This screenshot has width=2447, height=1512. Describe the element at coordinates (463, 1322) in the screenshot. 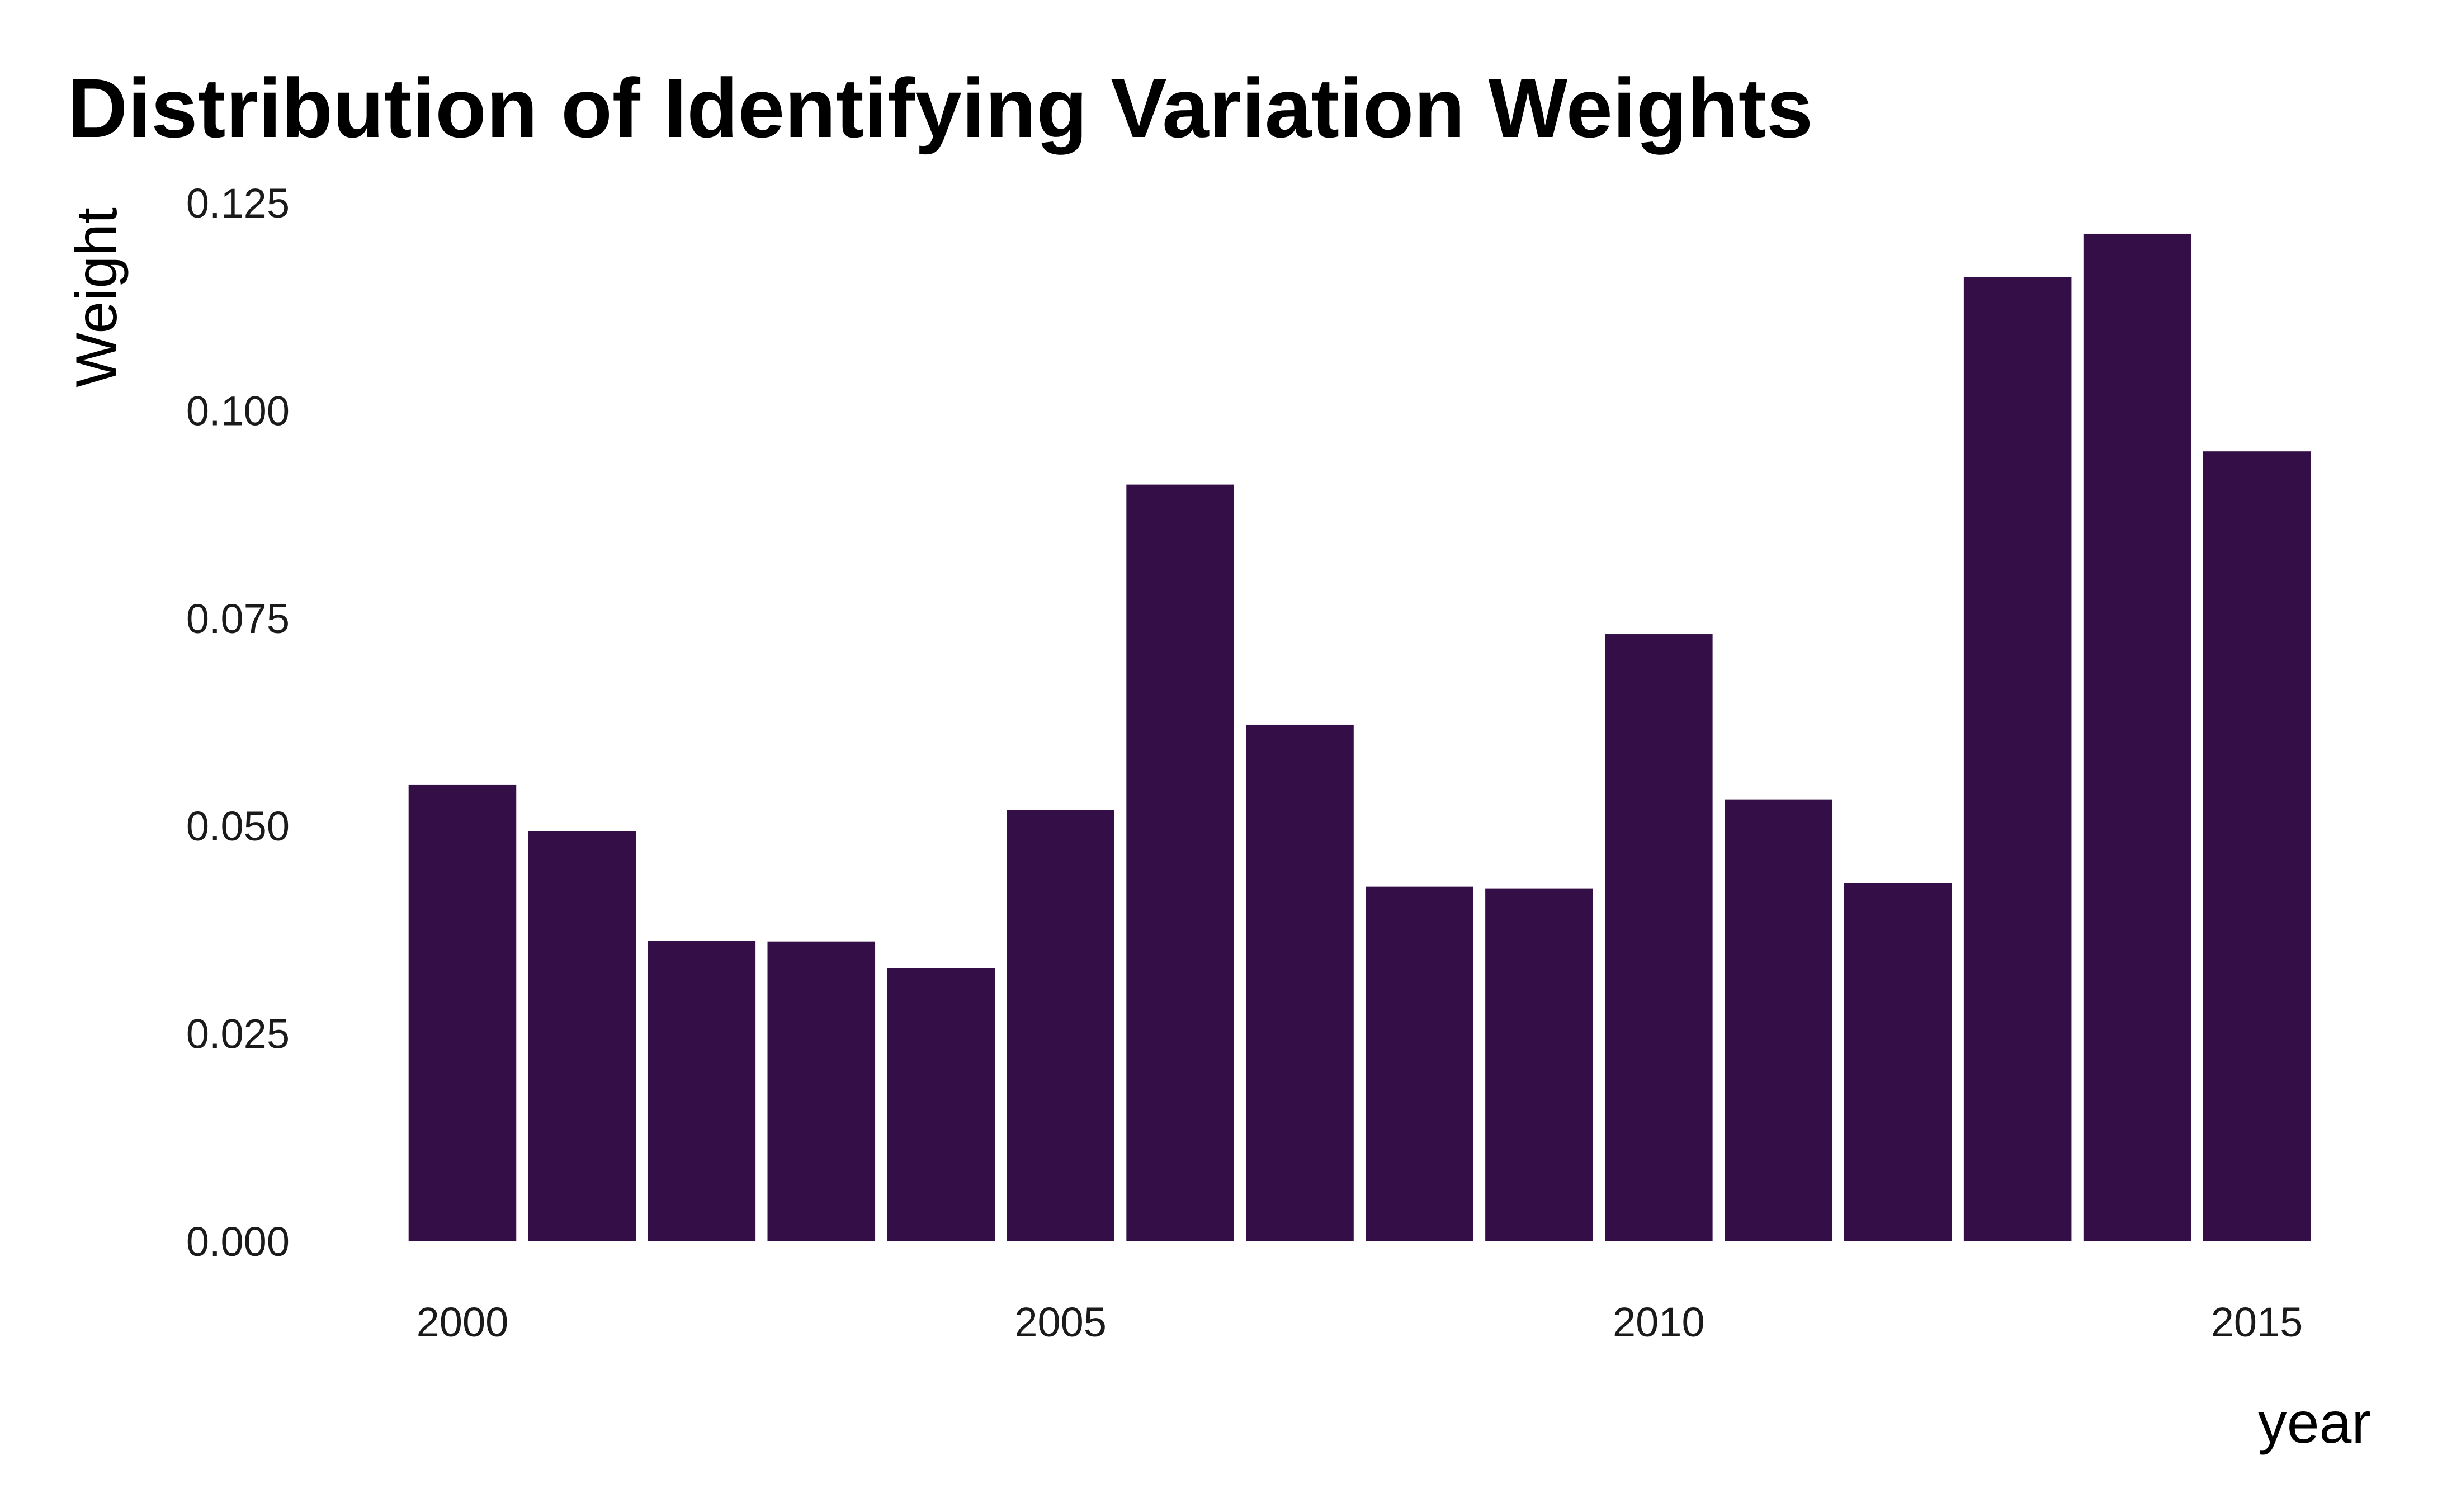

I see `x-tick-label: 2000` at that location.